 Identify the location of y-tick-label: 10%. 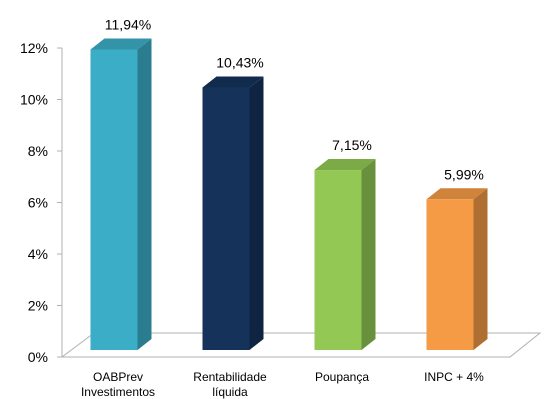
(34, 100).